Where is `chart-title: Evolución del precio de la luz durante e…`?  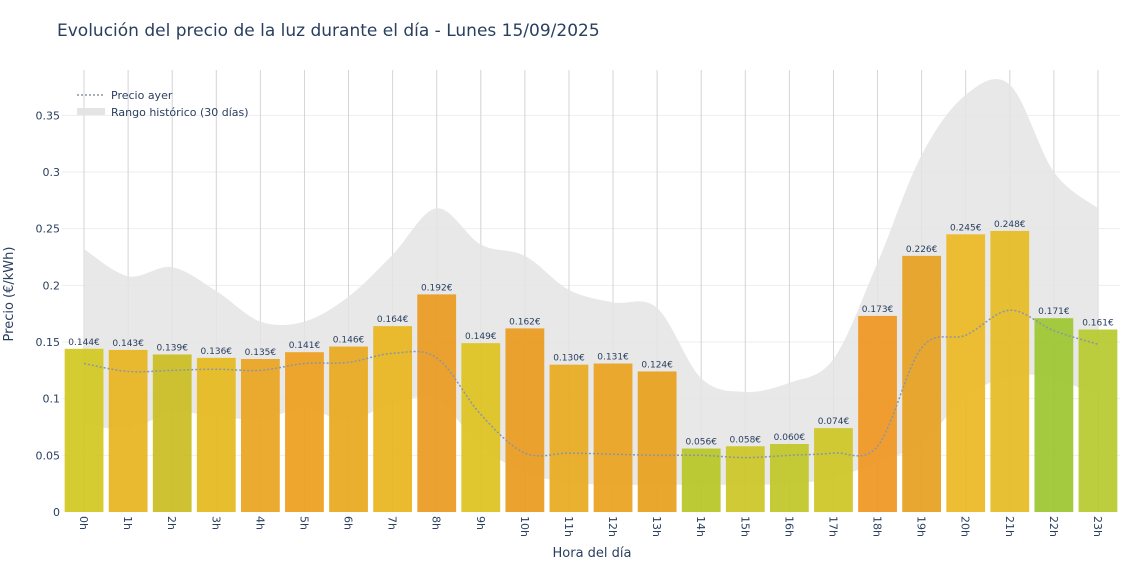
chart-title: Evolución del precio de la luz durante e… is located at coordinates (328, 31).